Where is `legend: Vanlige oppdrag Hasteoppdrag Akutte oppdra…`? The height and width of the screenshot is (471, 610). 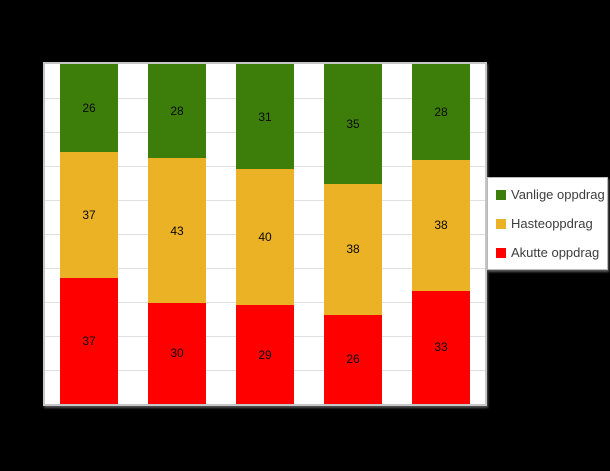 legend: Vanlige oppdrag Hasteoppdrag Akutte oppdra… is located at coordinates (547, 223).